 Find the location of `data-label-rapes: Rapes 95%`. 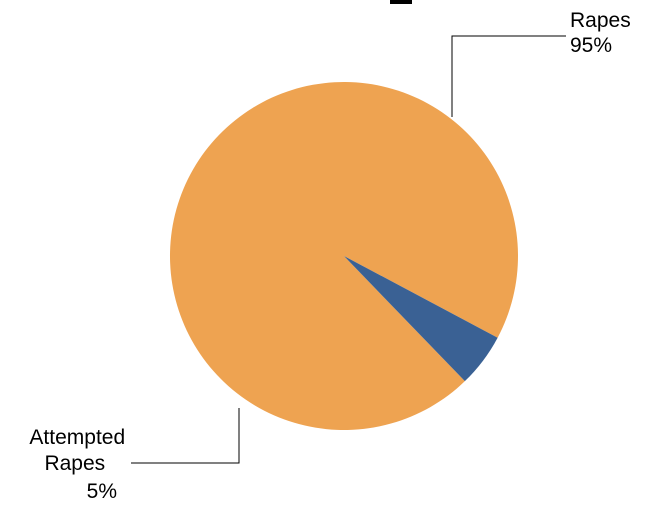

data-label-rapes: Rapes 95% is located at coordinates (603, 33).